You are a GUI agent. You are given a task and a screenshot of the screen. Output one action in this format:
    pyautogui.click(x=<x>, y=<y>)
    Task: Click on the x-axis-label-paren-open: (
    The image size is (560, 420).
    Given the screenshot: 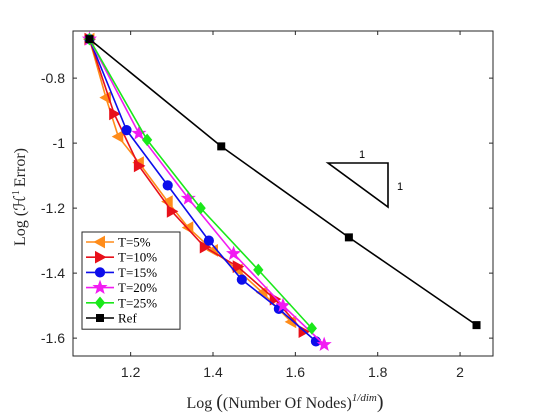 What is the action you would take?
    pyautogui.click(x=219, y=402)
    